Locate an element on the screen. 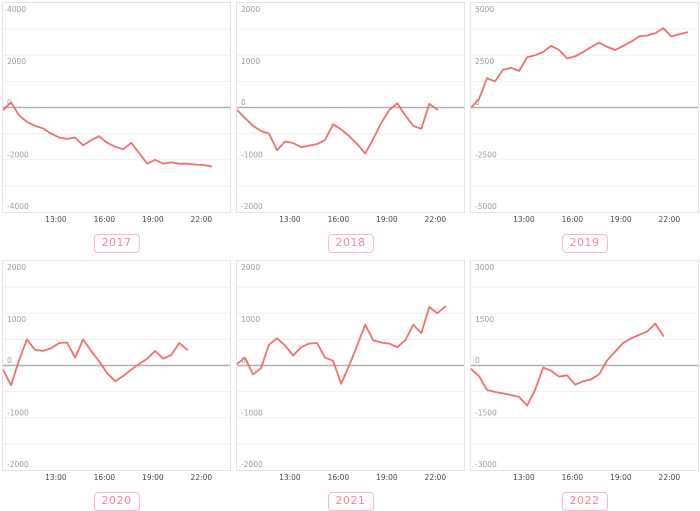  y-axis-tick-label: -1500 is located at coordinates (486, 412).